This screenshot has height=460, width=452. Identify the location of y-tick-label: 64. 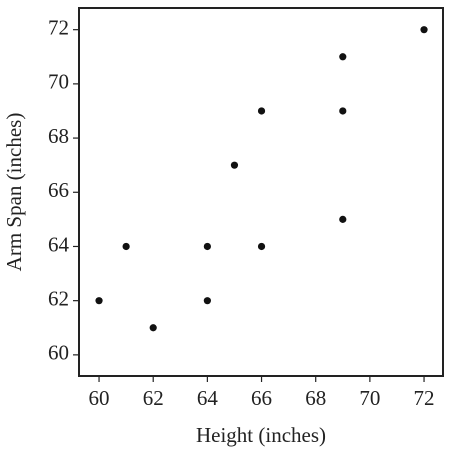
(59, 244).